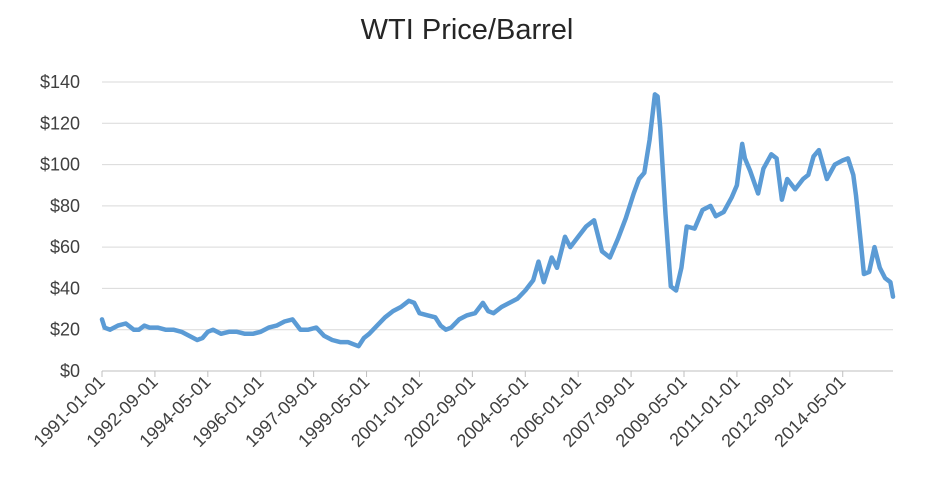 Image resolution: width=934 pixels, height=482 pixels. What do you see at coordinates (60, 123) in the screenshot?
I see `y-tick-label: $120` at bounding box center [60, 123].